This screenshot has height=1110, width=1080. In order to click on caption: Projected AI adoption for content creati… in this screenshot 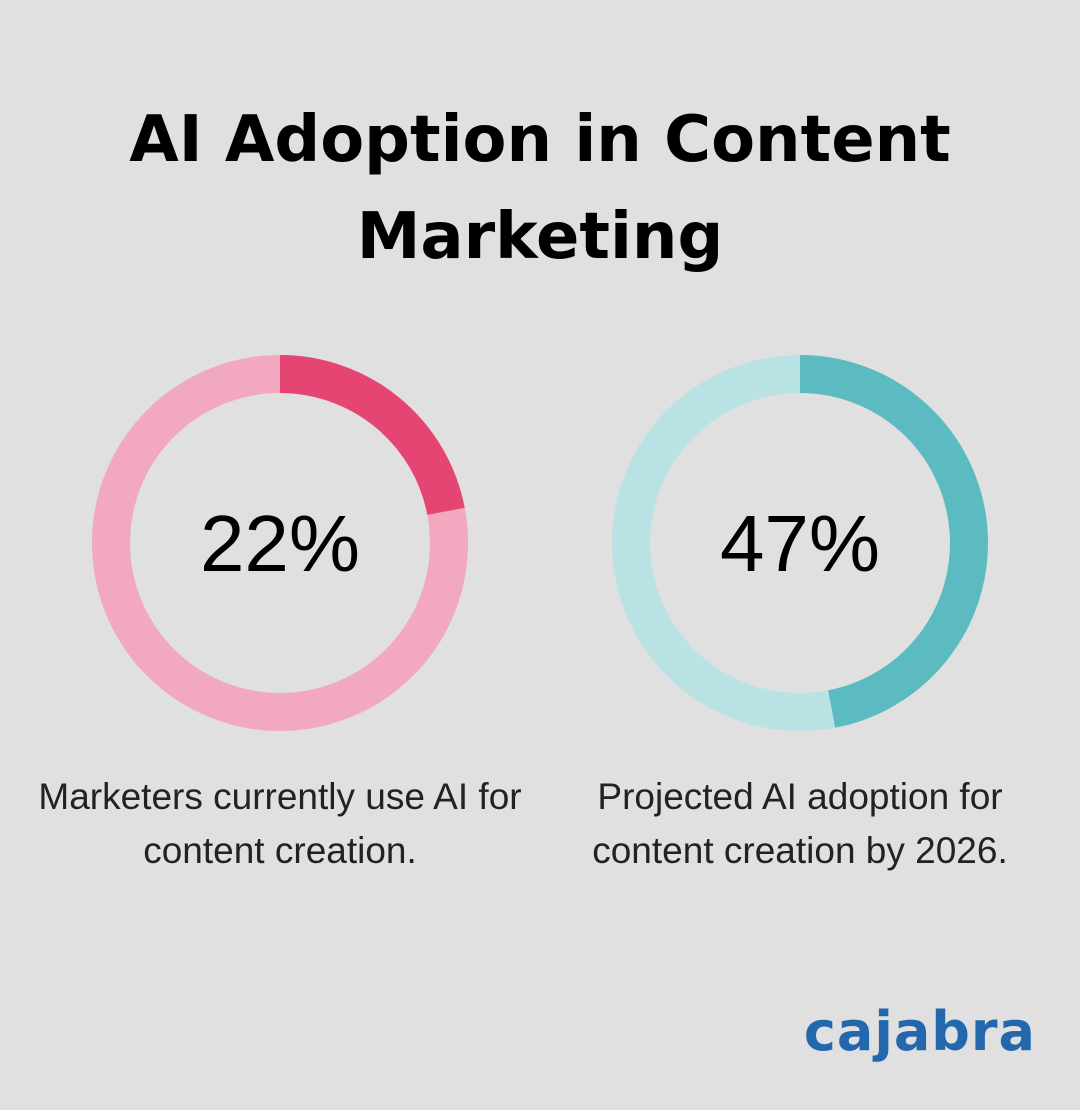, I will do `click(800, 823)`.